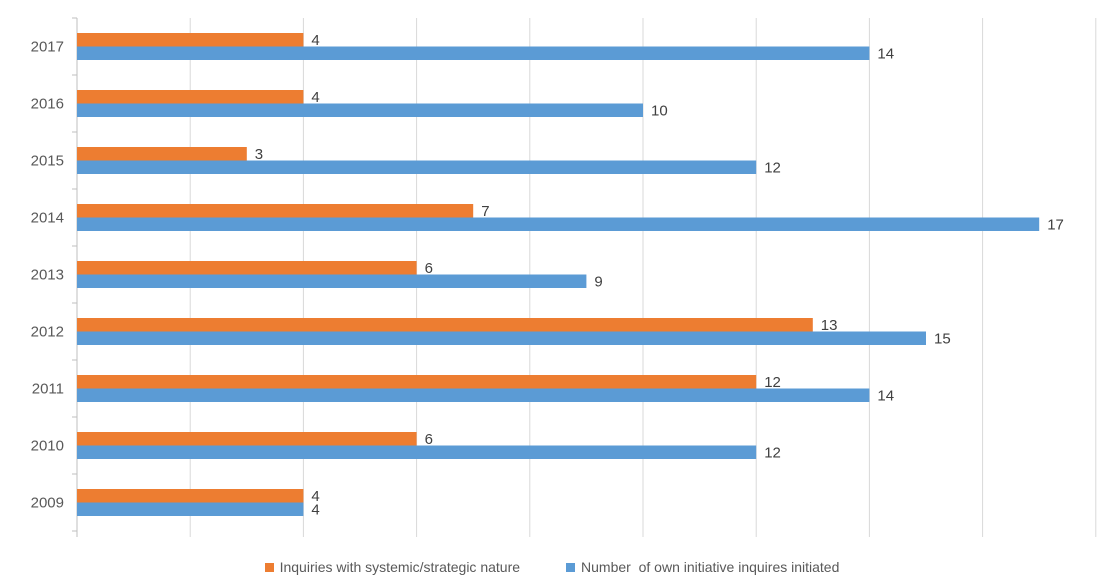  Describe the element at coordinates (659, 110) in the screenshot. I see `data-label: 10` at that location.